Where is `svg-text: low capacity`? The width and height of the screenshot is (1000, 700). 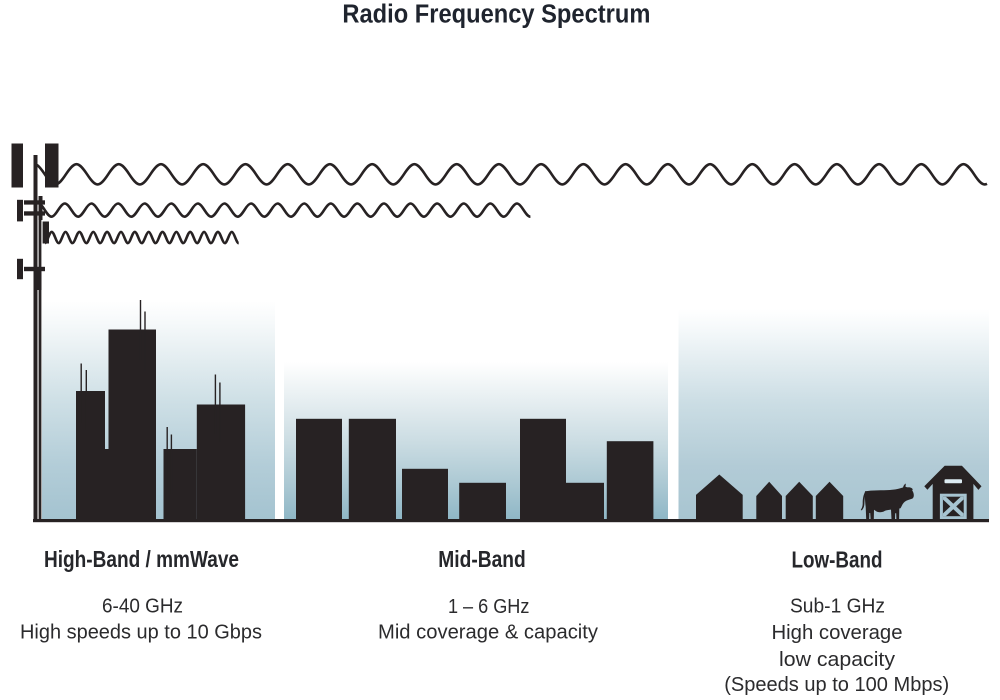
svg-text: low capacity is located at coordinates (837, 660).